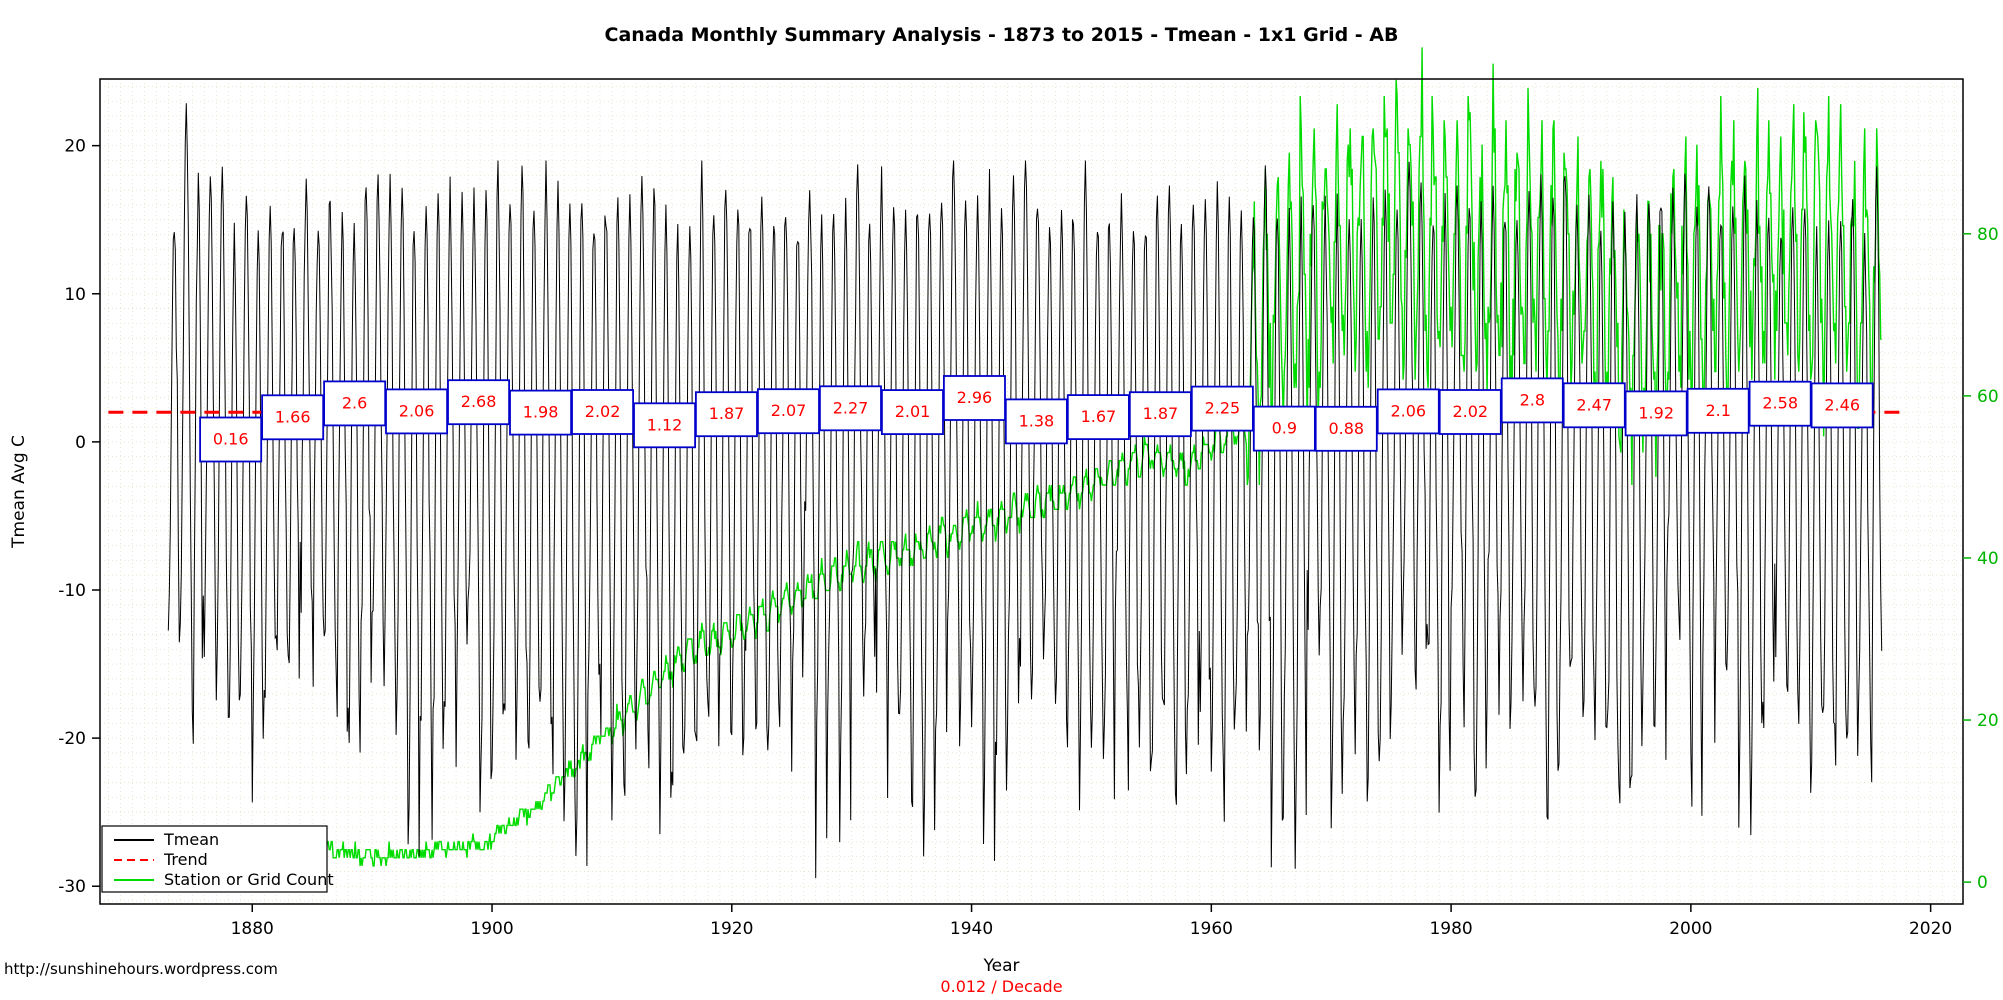 This screenshot has width=2003, height=1000. Describe the element at coordinates (1099, 416) in the screenshot. I see `svg-text: 1.67` at that location.